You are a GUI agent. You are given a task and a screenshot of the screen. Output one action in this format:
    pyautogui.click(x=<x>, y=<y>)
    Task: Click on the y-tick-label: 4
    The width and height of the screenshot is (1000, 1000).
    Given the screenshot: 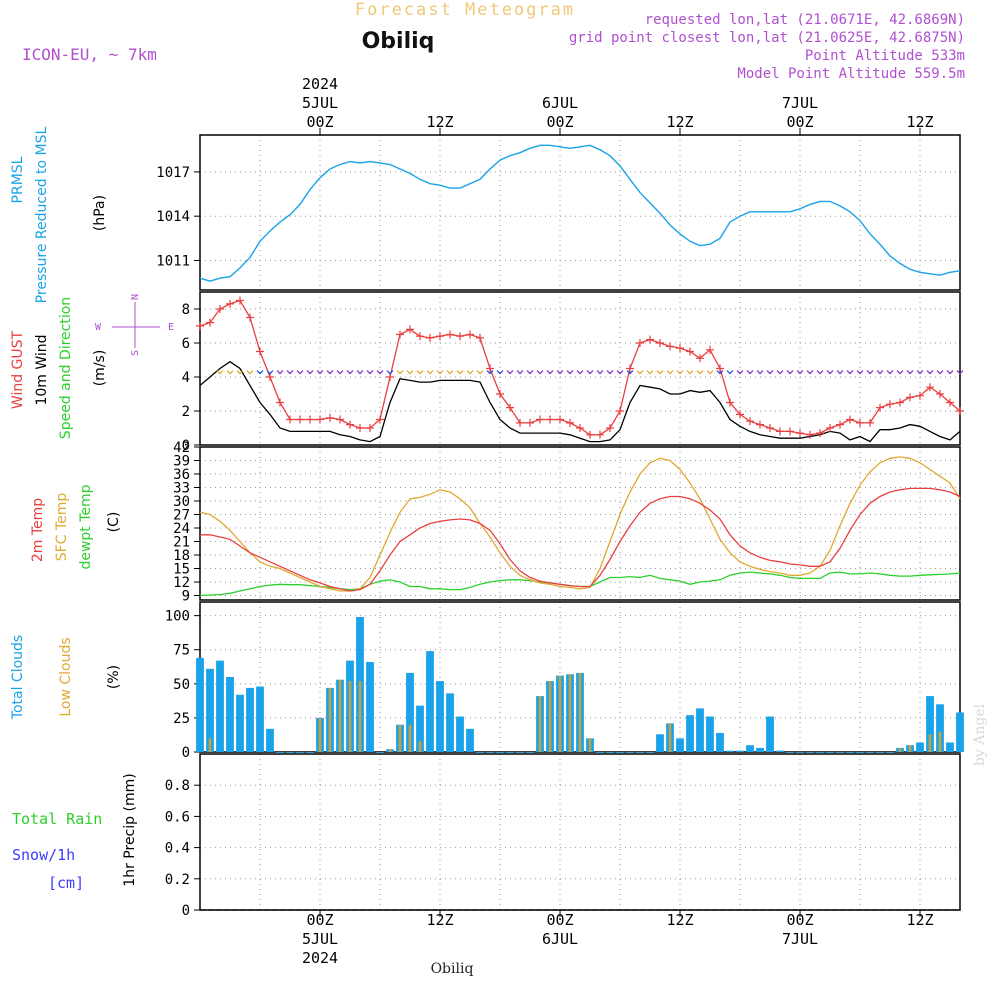 What is the action you would take?
    pyautogui.click(x=186, y=378)
    